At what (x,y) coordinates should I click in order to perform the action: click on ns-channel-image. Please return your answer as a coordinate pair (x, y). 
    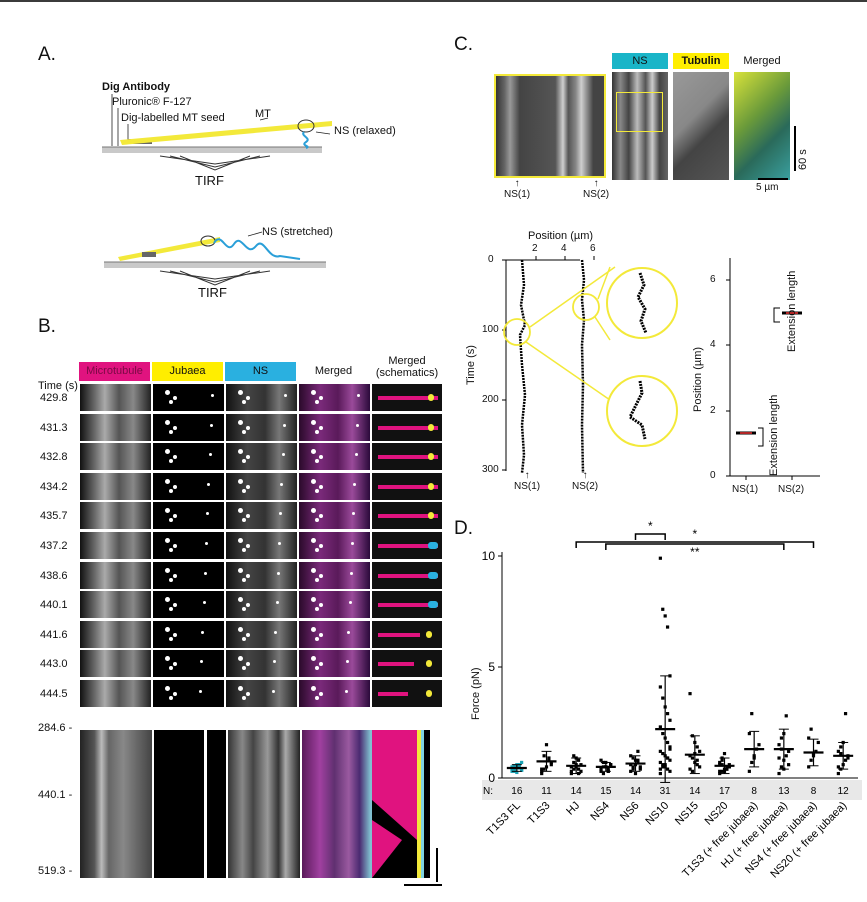
    Looking at the image, I should click on (640, 126).